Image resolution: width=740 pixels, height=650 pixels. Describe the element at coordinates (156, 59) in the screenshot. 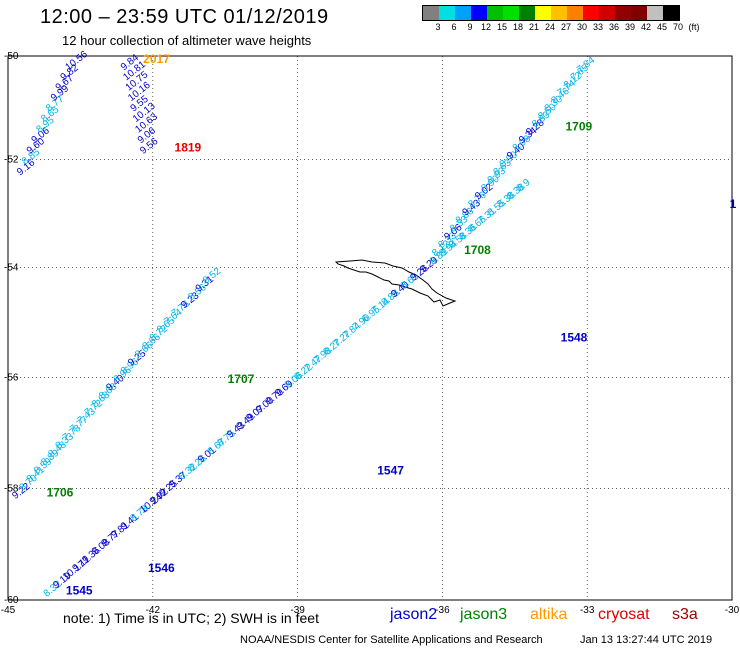

I see `pass-time-label: 2017` at that location.